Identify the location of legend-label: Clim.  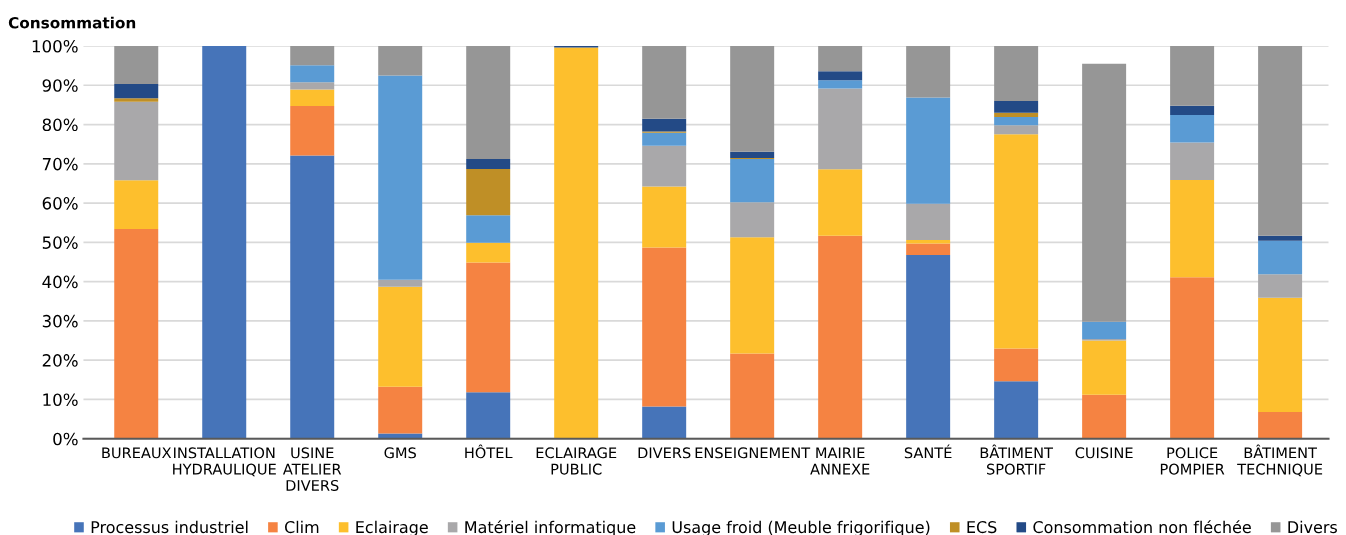
(301, 527).